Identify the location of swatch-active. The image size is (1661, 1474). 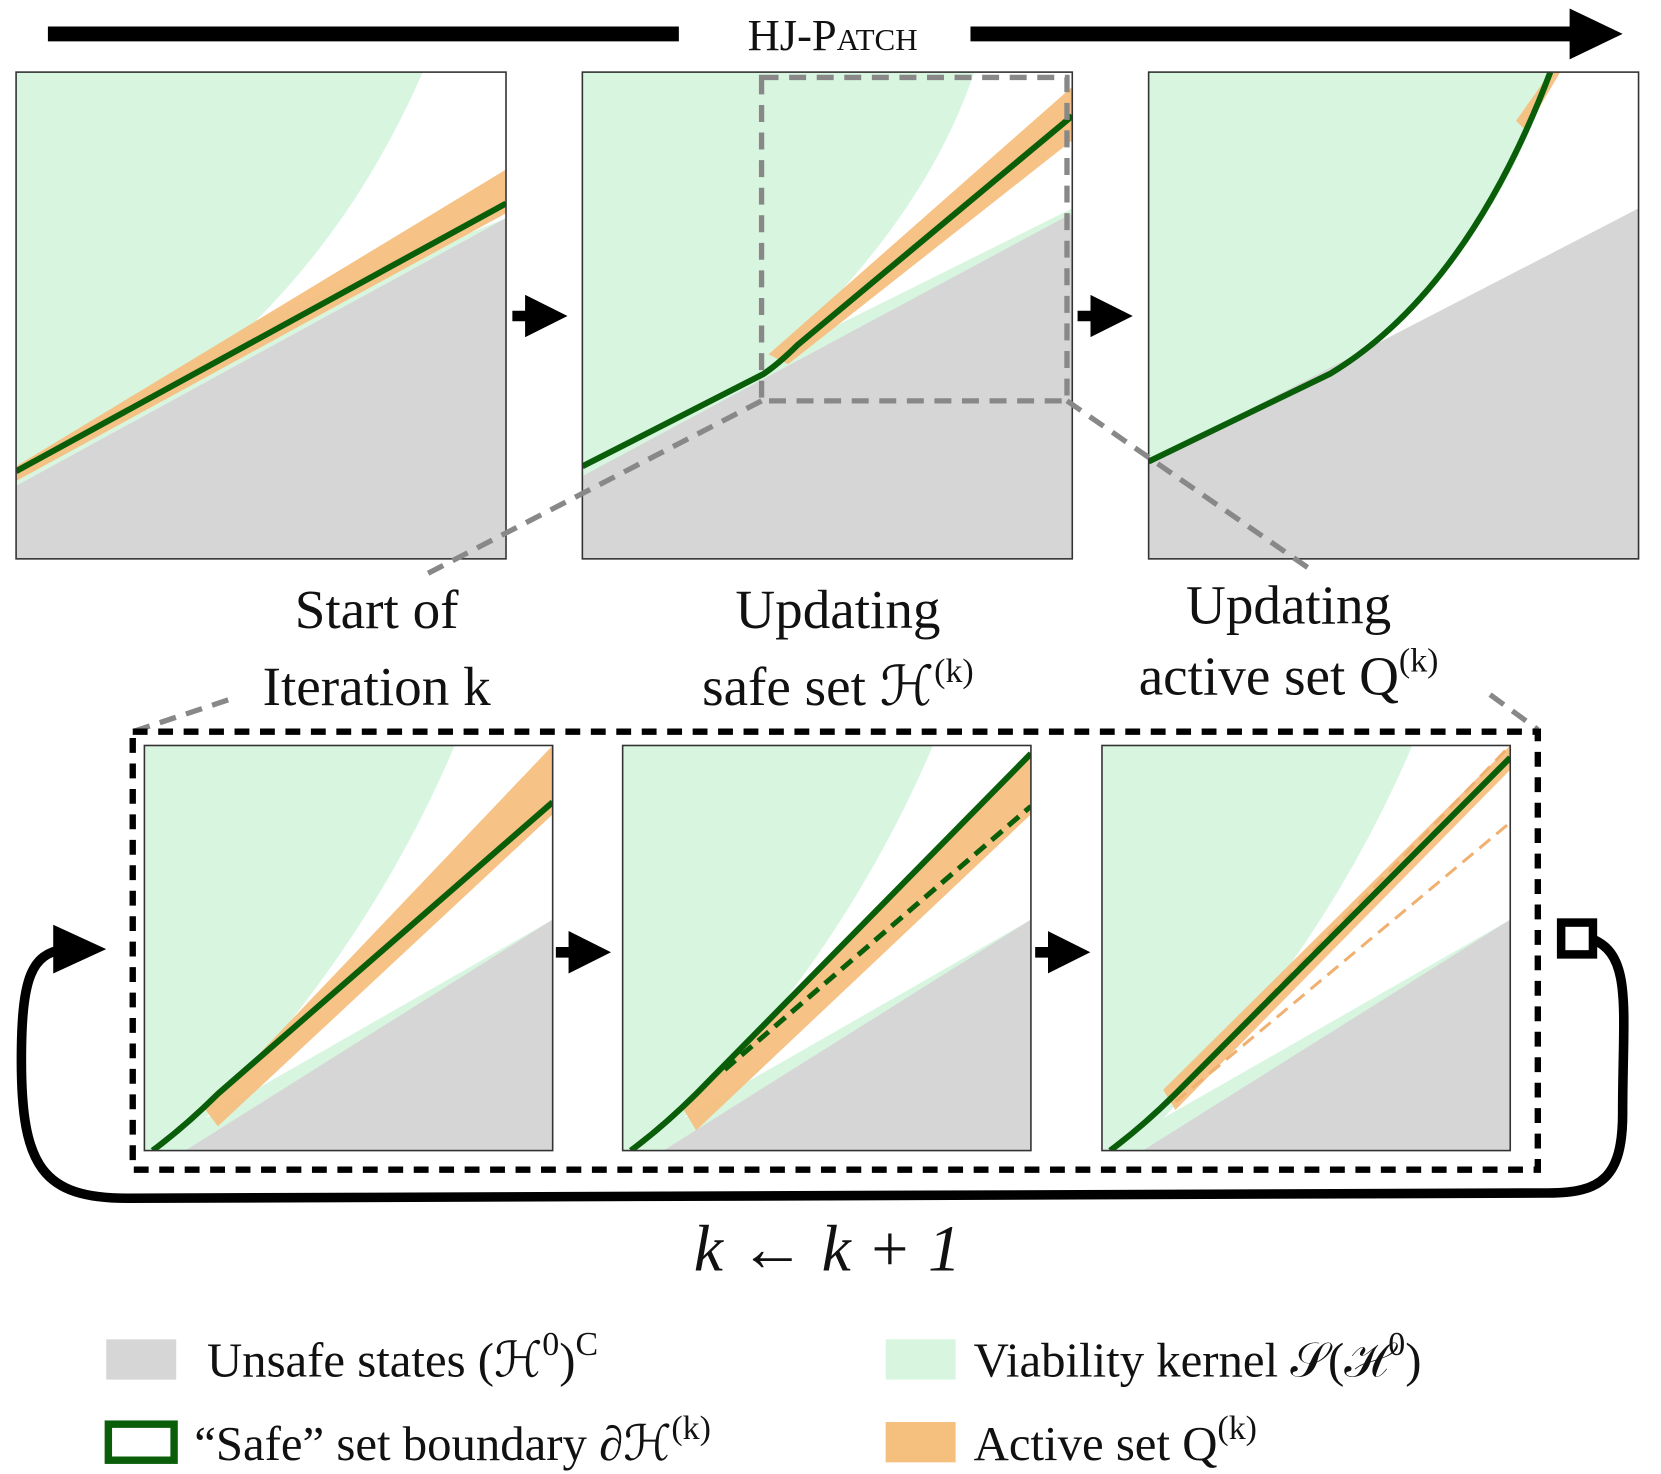
(920, 1442).